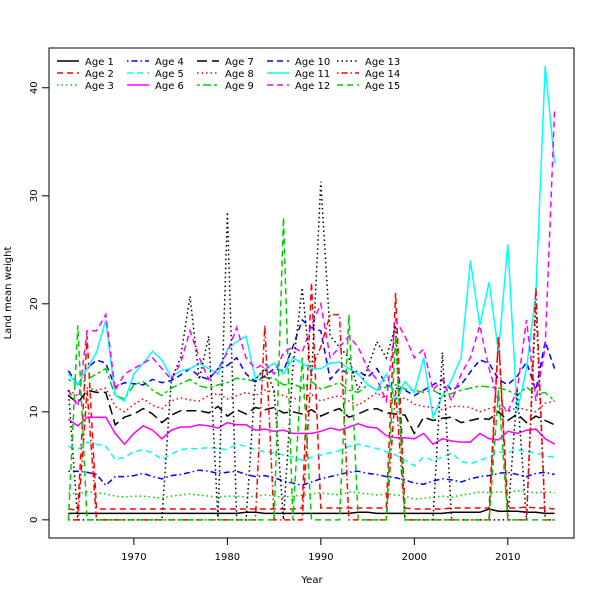 This screenshot has height=604, width=600. Describe the element at coordinates (239, 74) in the screenshot. I see `legend-label: Age 8` at that location.